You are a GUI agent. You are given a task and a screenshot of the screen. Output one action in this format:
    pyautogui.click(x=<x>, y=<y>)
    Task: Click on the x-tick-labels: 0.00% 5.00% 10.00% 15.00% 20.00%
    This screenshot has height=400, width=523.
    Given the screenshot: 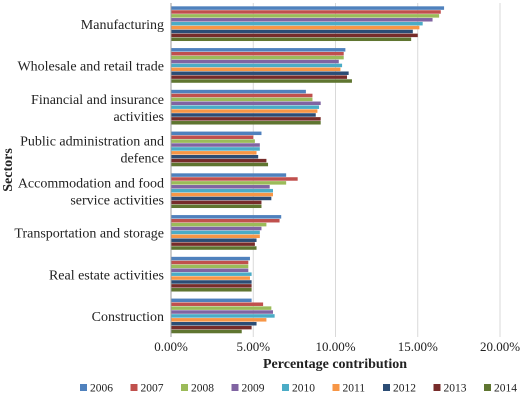 What is the action you would take?
    pyautogui.click(x=337, y=346)
    